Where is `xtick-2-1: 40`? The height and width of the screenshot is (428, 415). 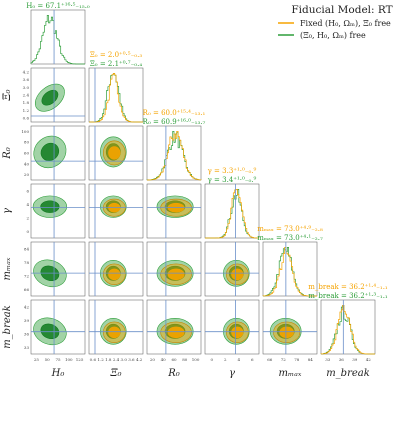
xtick-2-1: 40 is located at coordinates (164, 359).